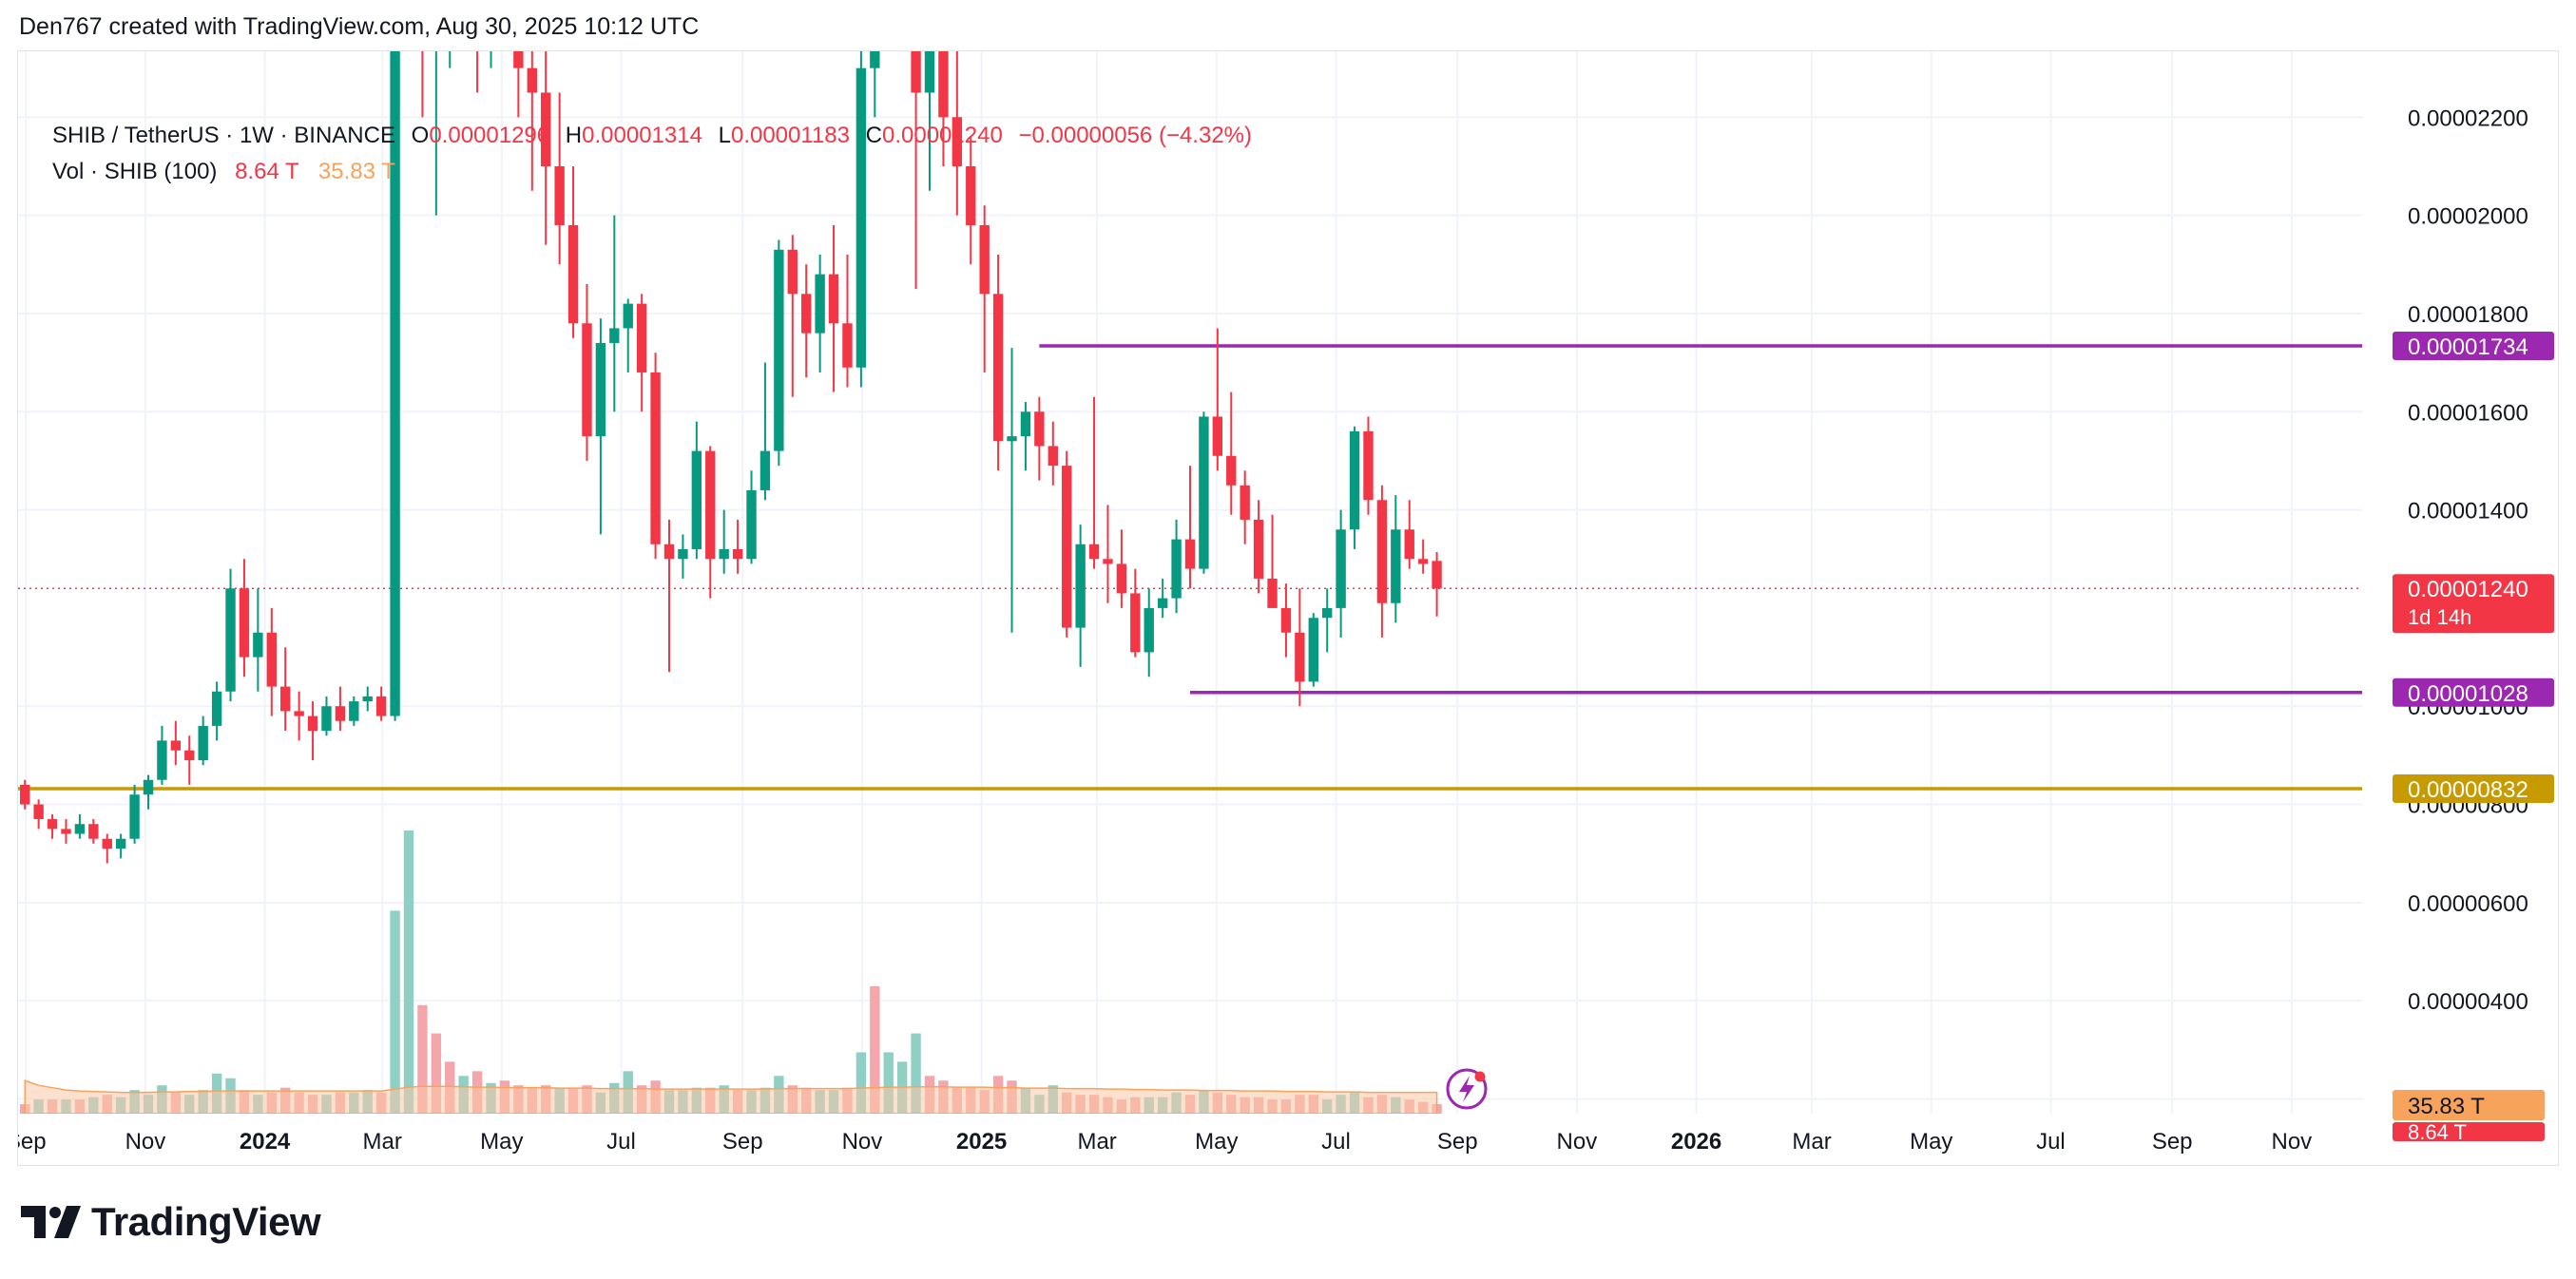  What do you see at coordinates (1696, 1142) in the screenshot?
I see `time-tick-label: 2026` at bounding box center [1696, 1142].